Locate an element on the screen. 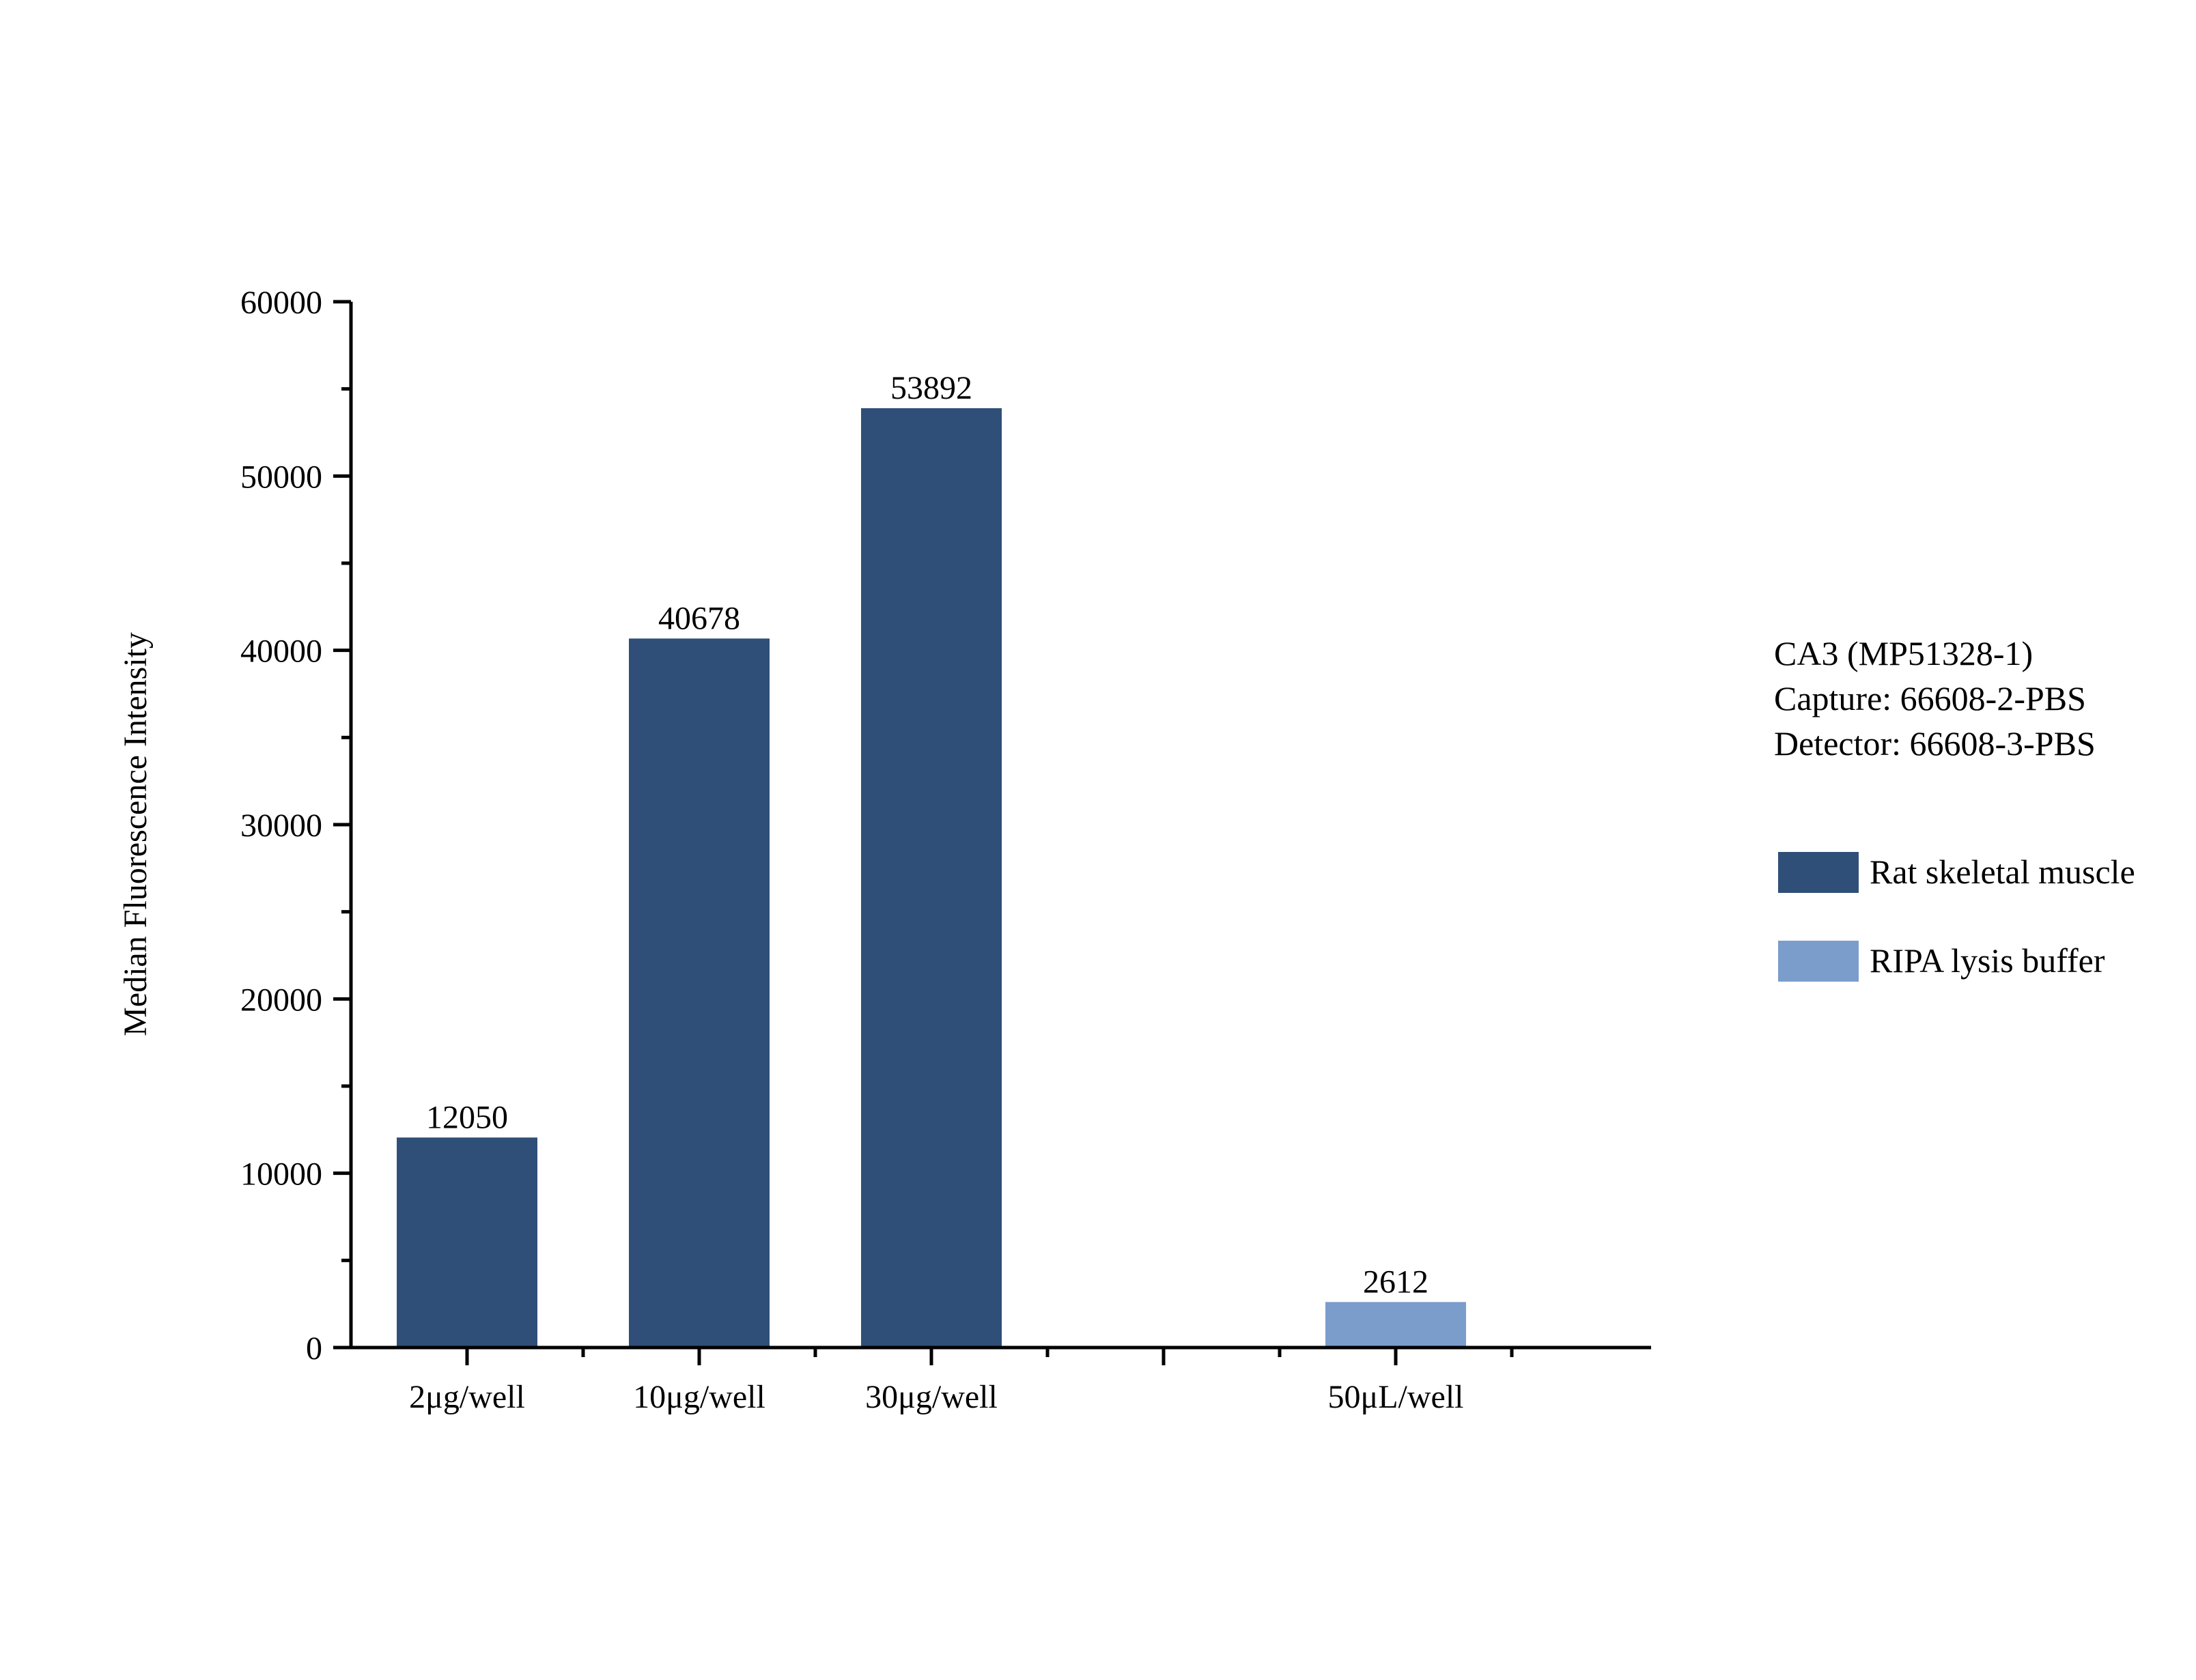  legend-label-0: Rat skeletal muscle is located at coordinates (2003, 872).